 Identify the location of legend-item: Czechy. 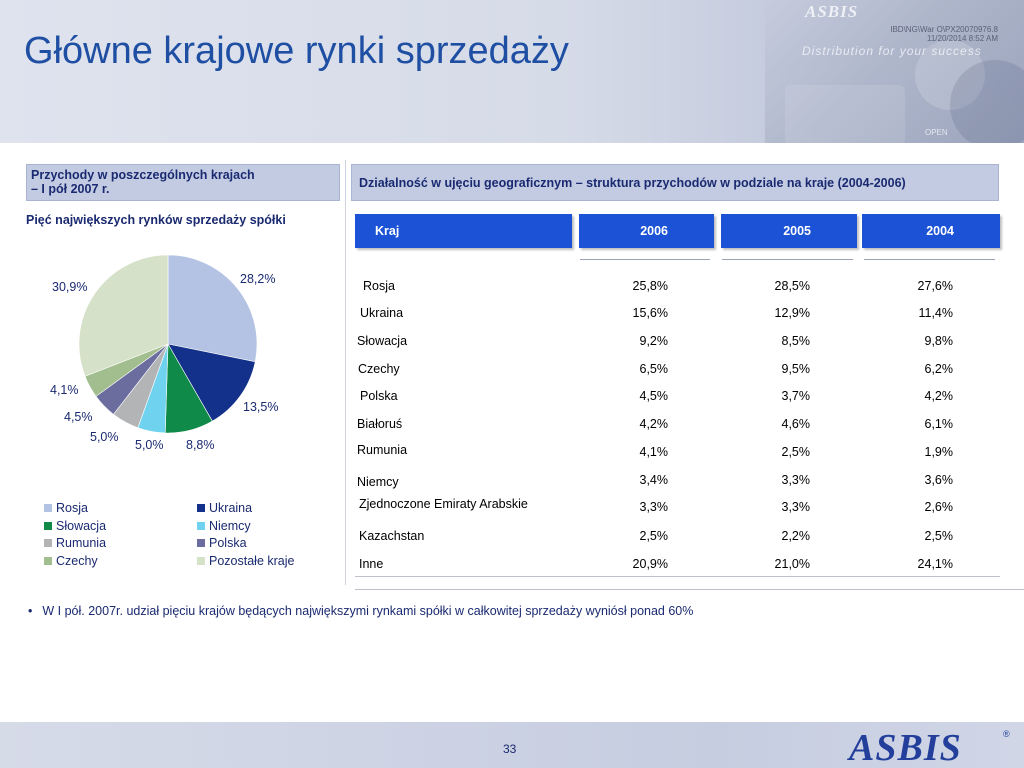
(71, 561).